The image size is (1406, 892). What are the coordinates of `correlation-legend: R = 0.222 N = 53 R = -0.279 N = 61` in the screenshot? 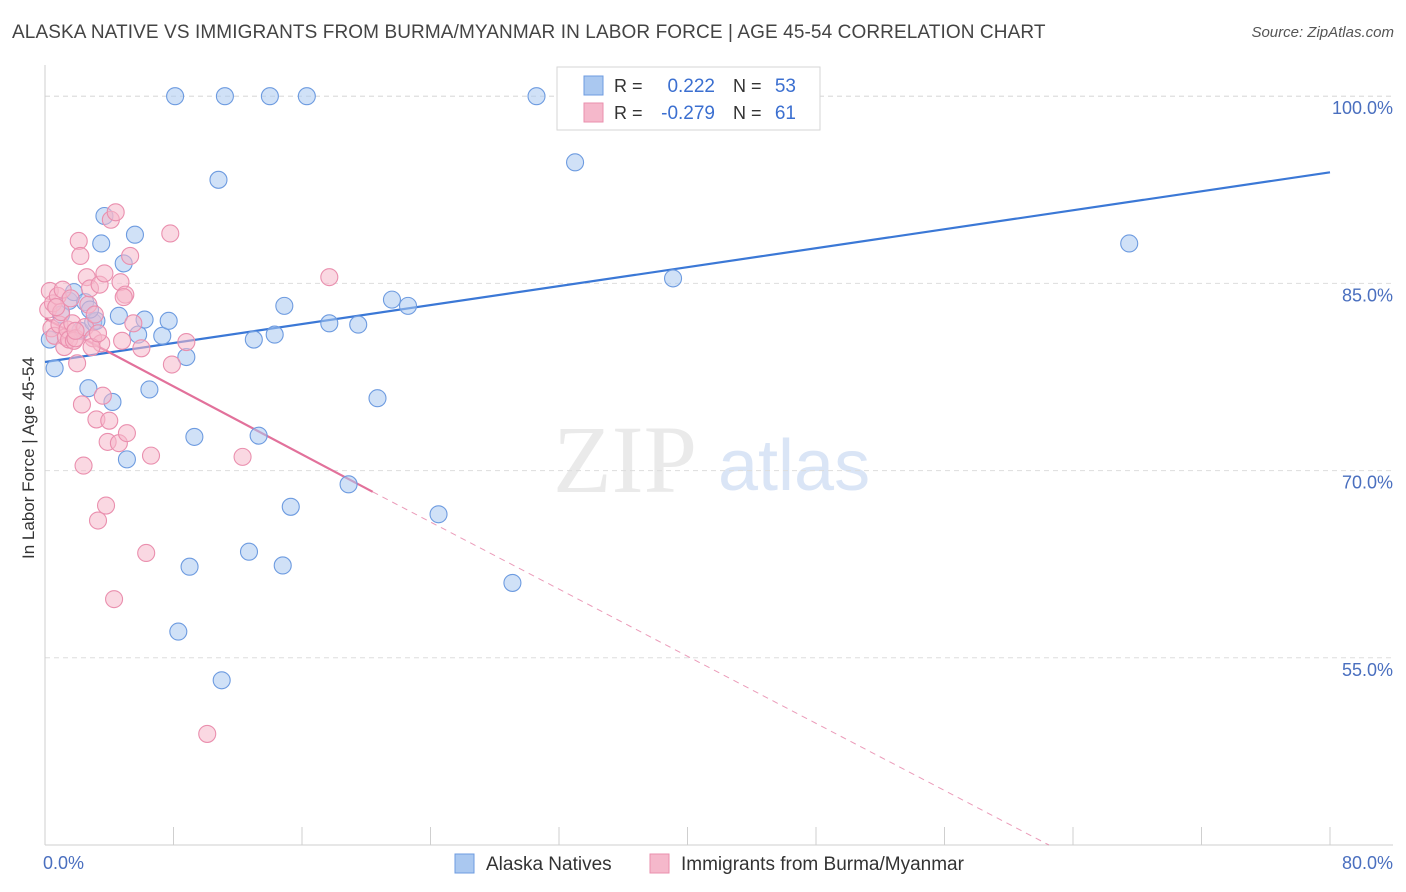 It's located at (688, 98).